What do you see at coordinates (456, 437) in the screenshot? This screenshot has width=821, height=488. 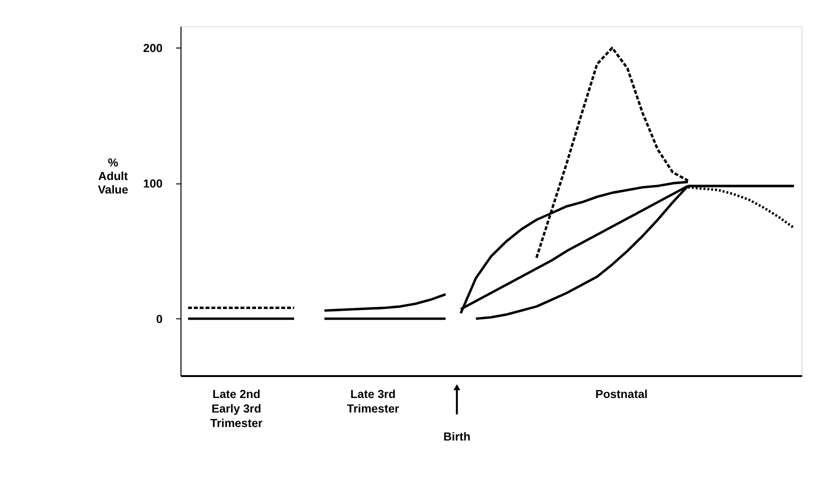 I see `text: Birth` at bounding box center [456, 437].